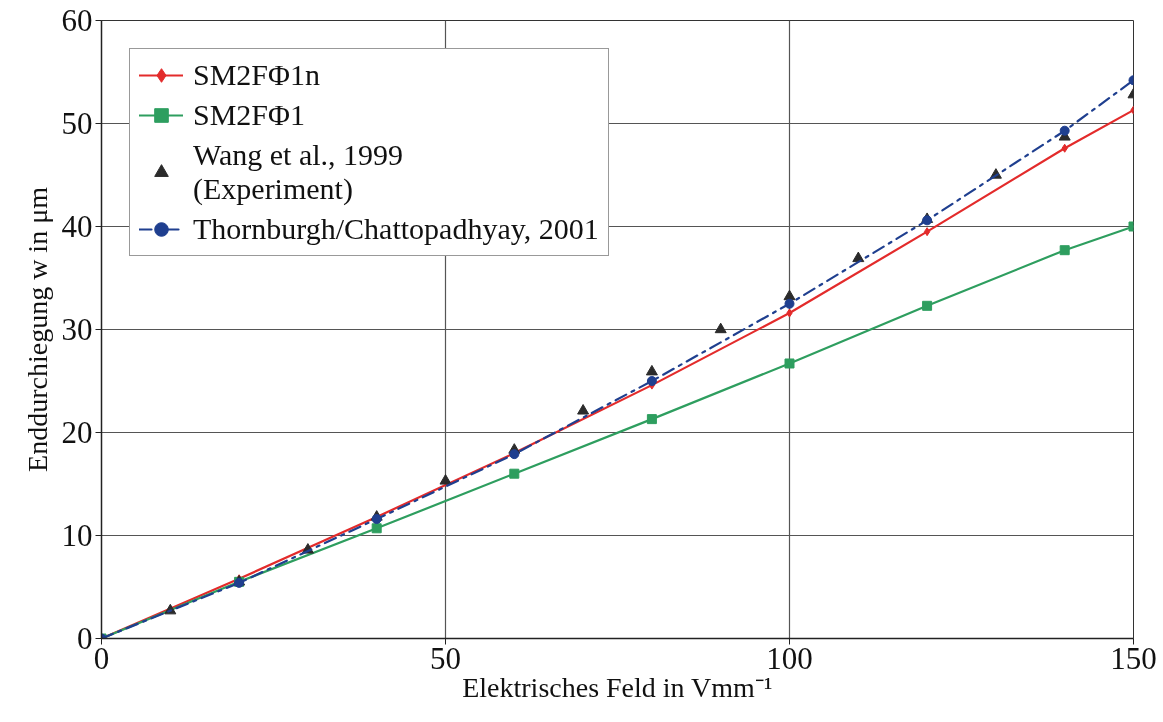 This screenshot has height=722, width=1163. Describe the element at coordinates (396, 229) in the screenshot. I see `legend-label: Thornburgh/Chattopadhyay, 2001` at that location.